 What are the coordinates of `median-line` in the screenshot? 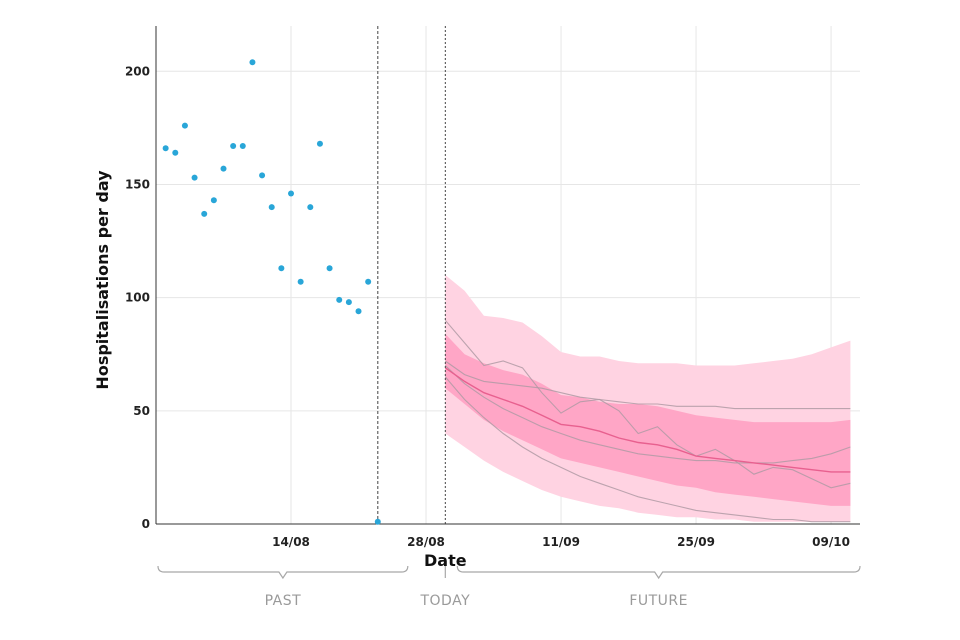 It's located at (647, 420).